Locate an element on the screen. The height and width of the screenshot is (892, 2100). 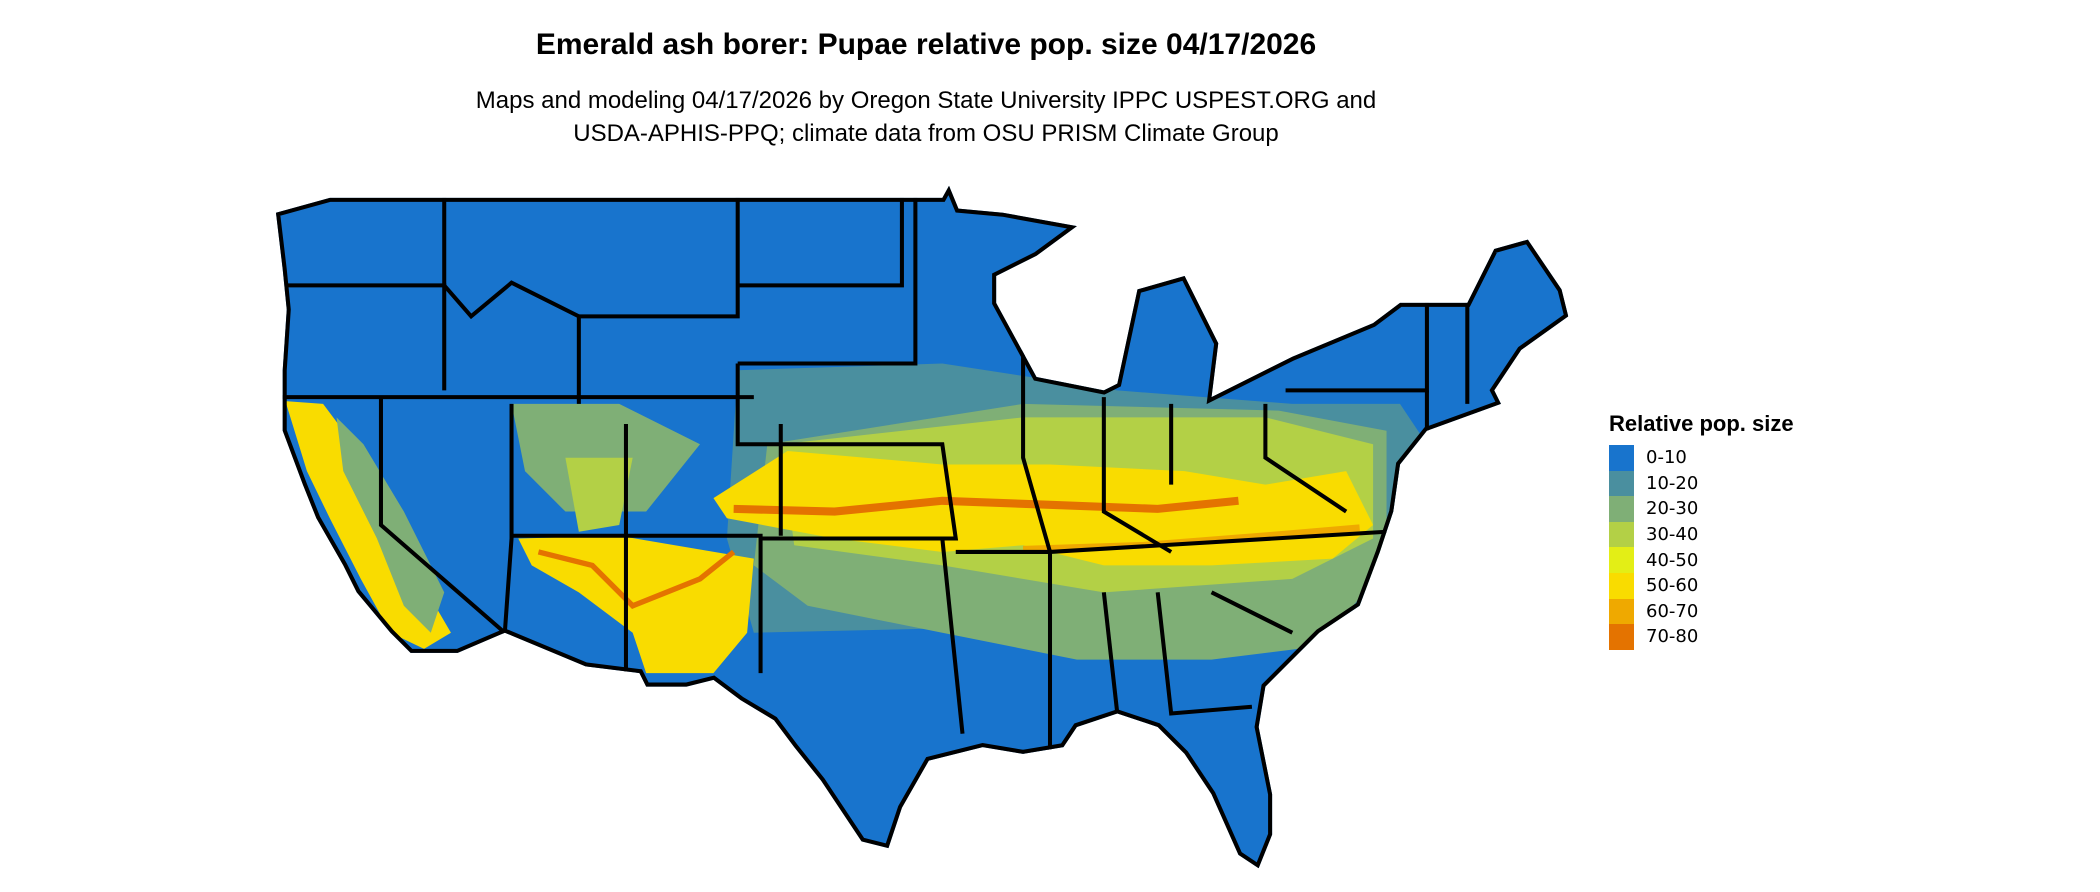
legend-item: 20-30 is located at coordinates (1701, 509).